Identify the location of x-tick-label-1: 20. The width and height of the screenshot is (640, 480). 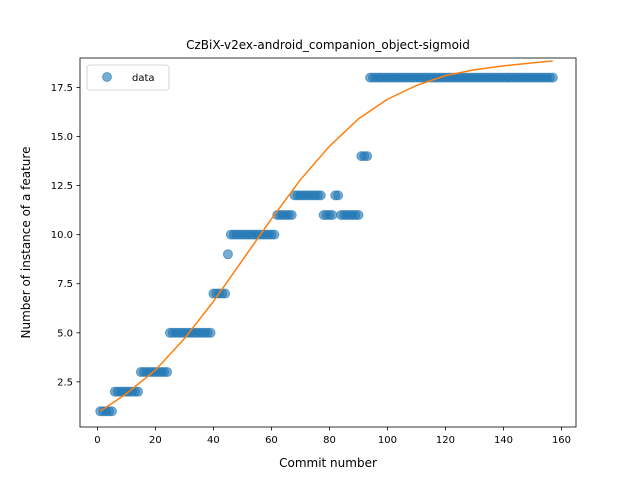
(155, 440).